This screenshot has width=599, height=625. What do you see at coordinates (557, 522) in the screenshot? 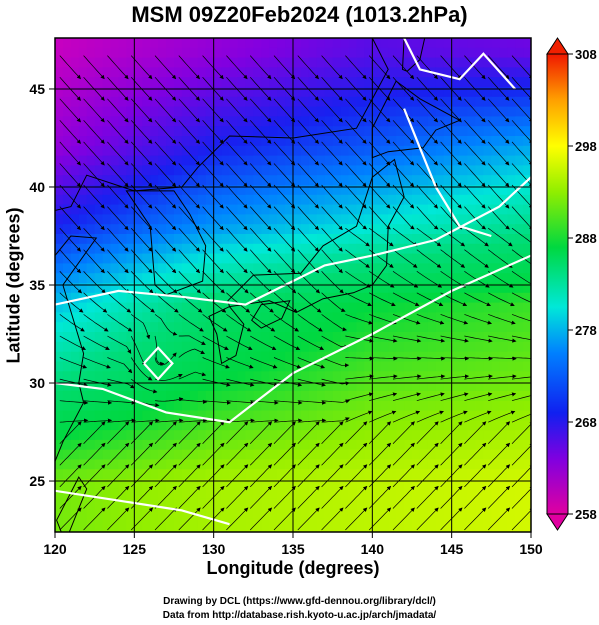
I see `colorbar-bottom-triangle` at bounding box center [557, 522].